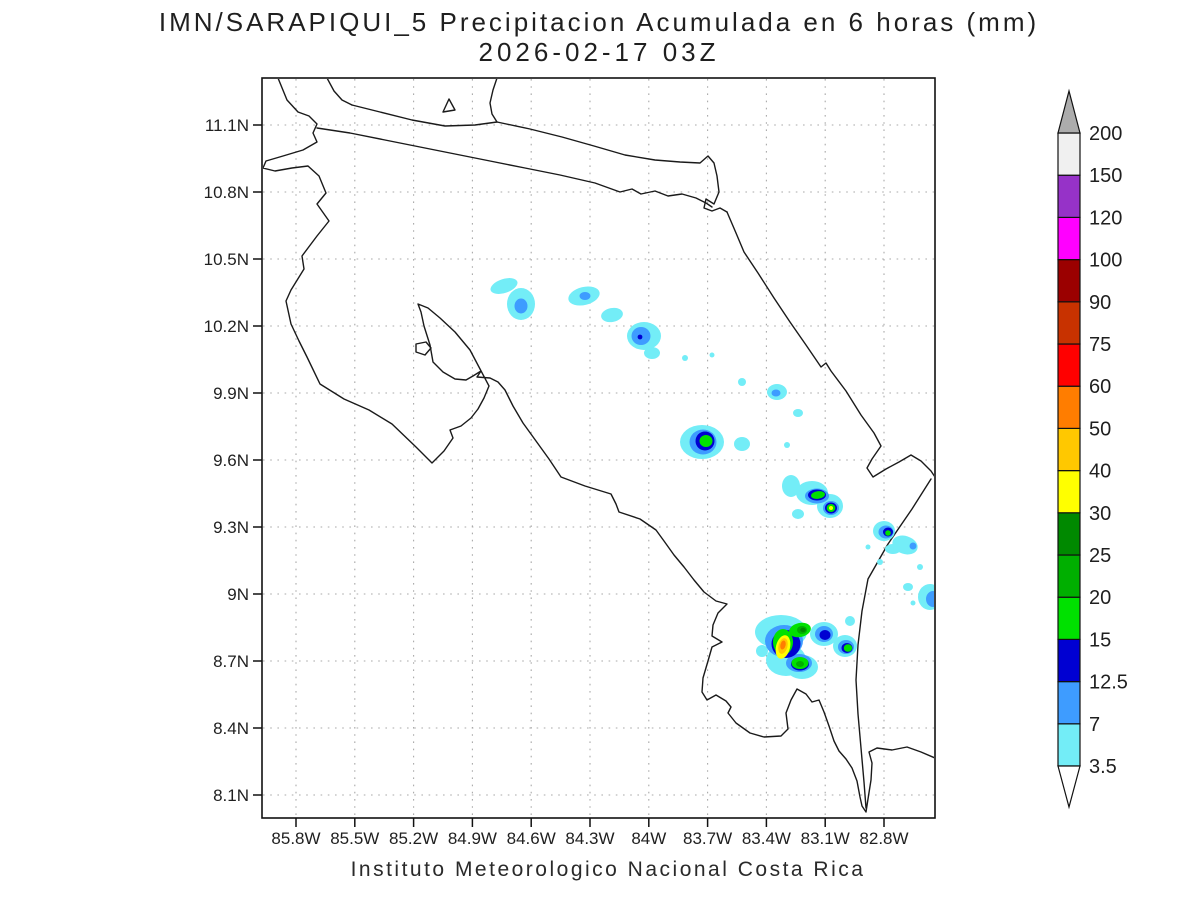 The image size is (1200, 900). What do you see at coordinates (1100, 598) in the screenshot?
I see `colorbar-label: 20` at bounding box center [1100, 598].